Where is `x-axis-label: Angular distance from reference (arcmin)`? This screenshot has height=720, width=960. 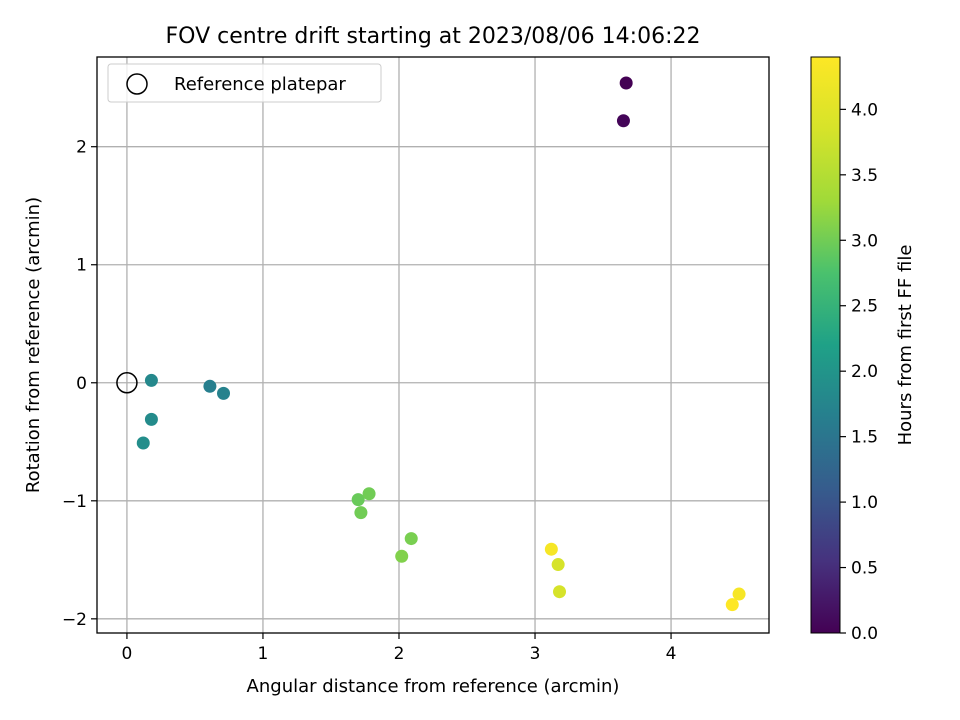
x-axis-label: Angular distance from reference (arcmin) is located at coordinates (433, 686).